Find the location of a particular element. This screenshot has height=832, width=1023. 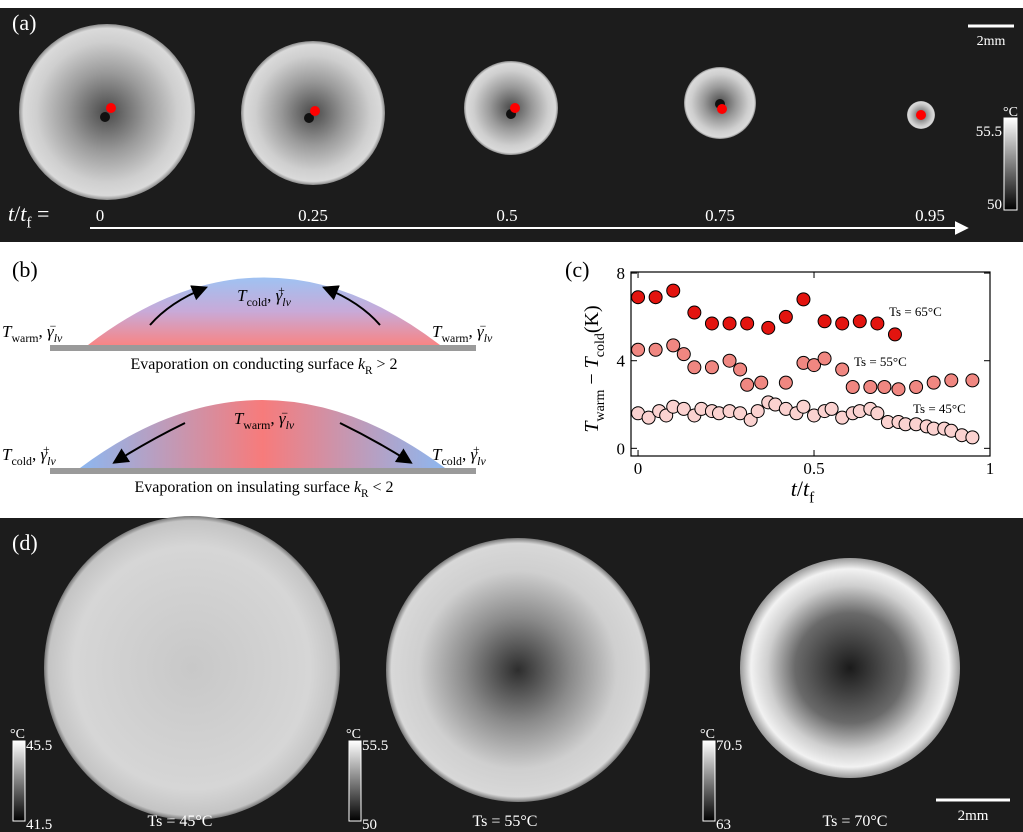

panel-label: (b) is located at coordinates (25, 269).